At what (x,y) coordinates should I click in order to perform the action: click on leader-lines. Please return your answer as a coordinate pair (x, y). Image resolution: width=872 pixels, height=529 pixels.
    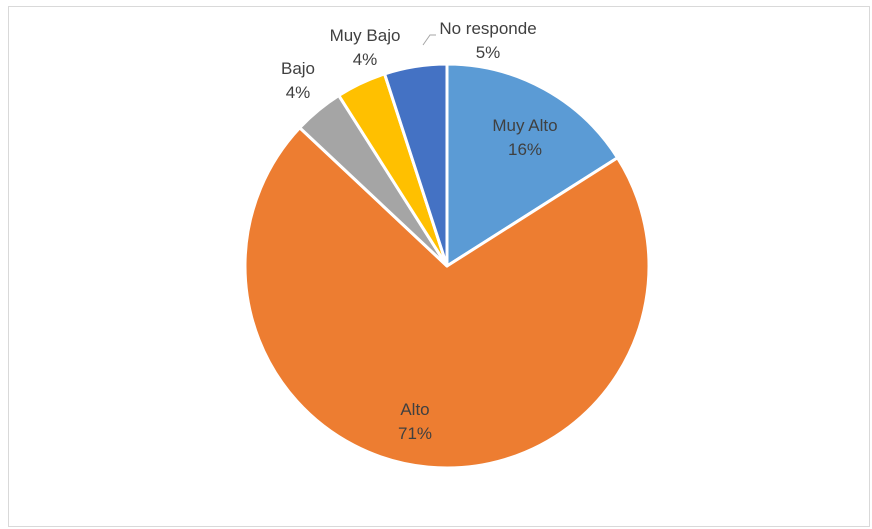
    Looking at the image, I should click on (429, 40).